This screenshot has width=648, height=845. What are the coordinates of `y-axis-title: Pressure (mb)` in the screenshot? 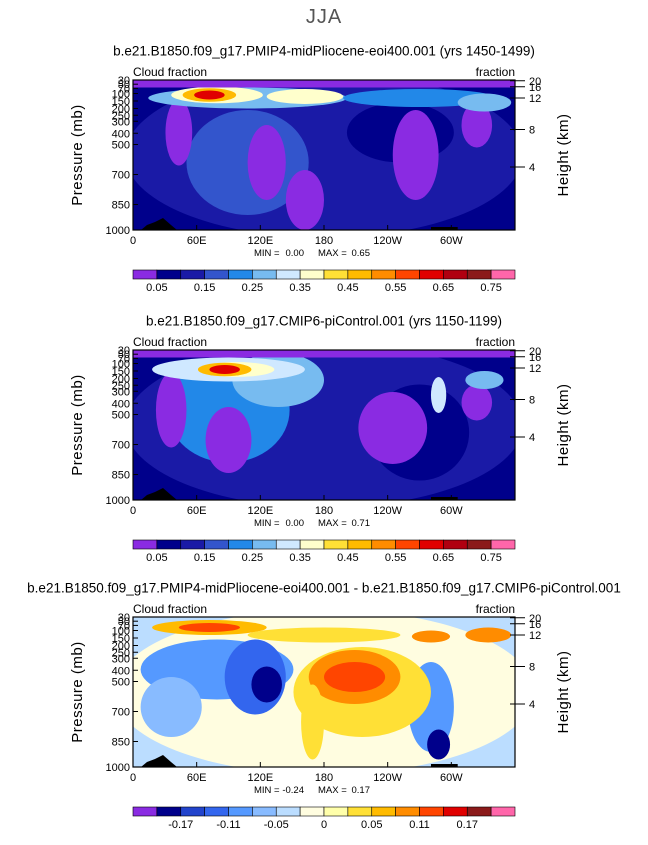 It's located at (77, 155).